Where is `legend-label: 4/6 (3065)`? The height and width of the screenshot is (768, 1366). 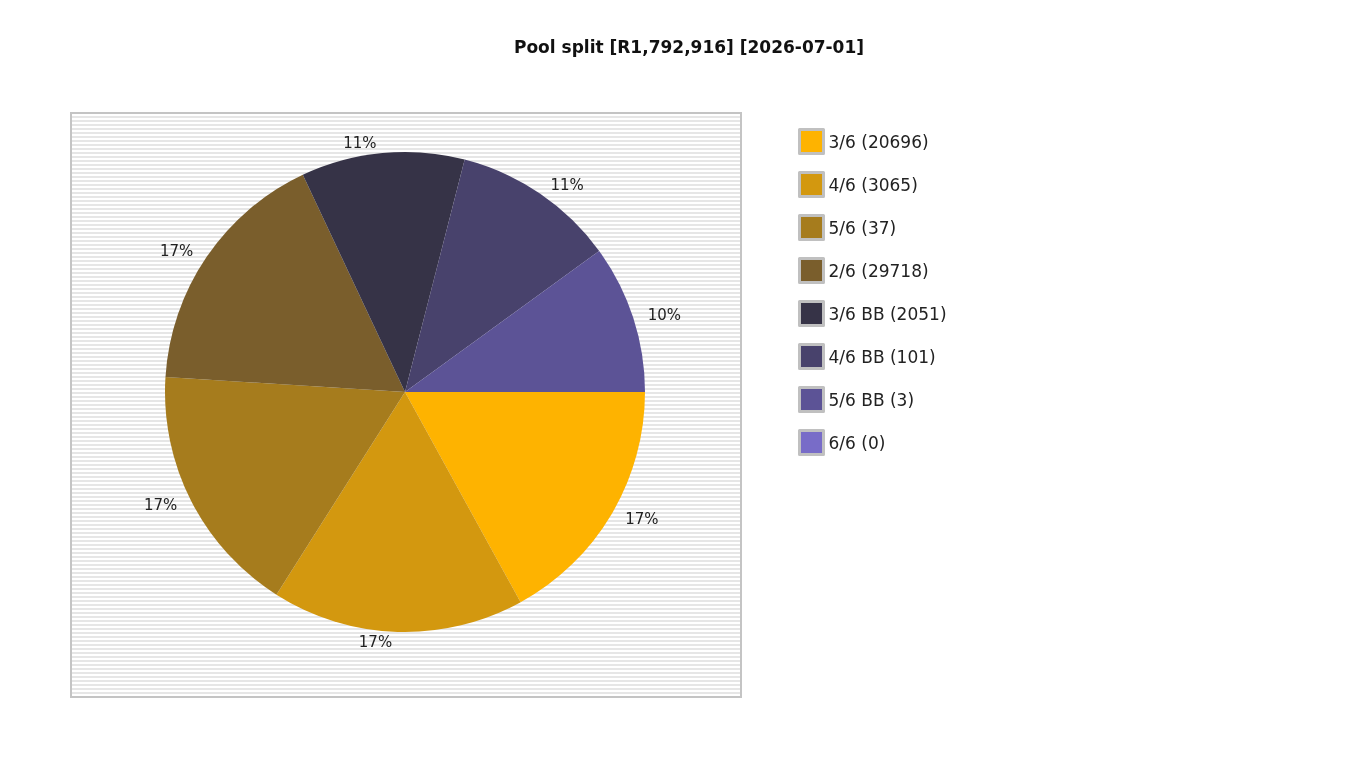 legend-label: 4/6 (3065) is located at coordinates (873, 184).